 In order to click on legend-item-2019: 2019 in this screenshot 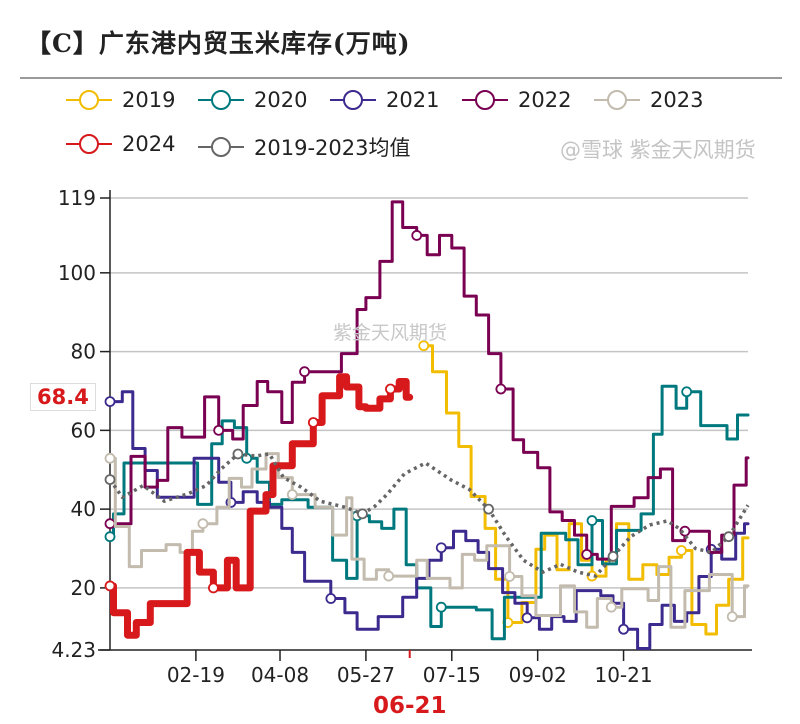, I will do `click(119, 100)`.